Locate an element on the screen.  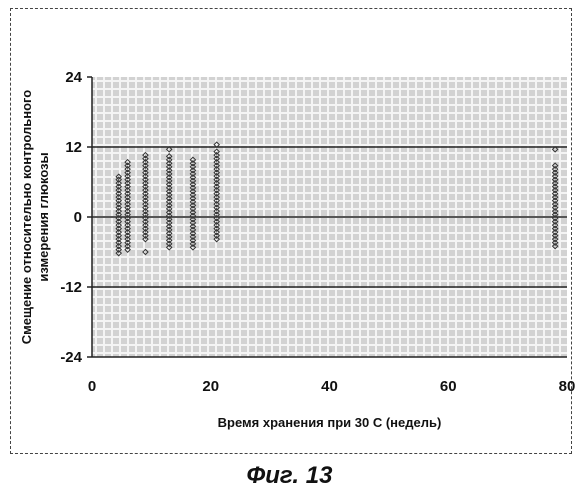
x-axis-title: Время хранения при 30 C (недель) is located at coordinates (330, 422).